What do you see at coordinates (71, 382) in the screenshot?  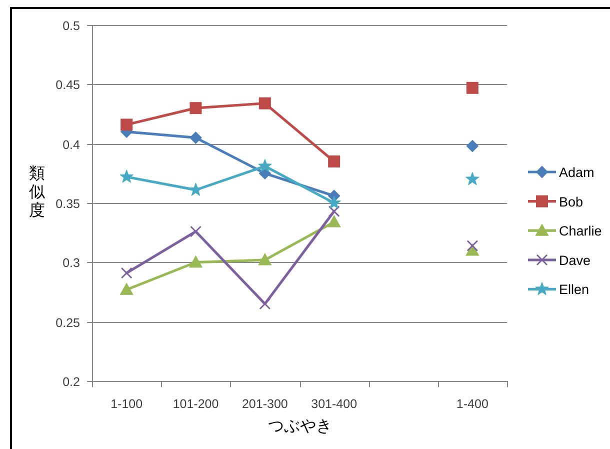 I see `ytick-label: 0.2` at bounding box center [71, 382].